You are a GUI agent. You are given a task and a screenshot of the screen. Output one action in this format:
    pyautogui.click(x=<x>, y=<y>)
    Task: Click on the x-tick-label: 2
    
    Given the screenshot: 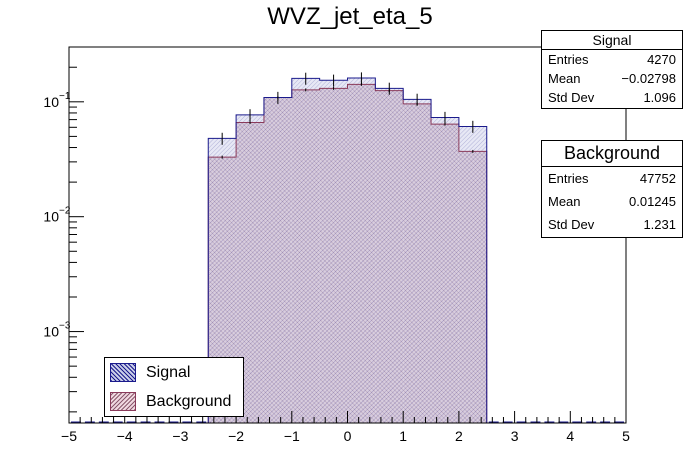 What is the action you would take?
    pyautogui.click(x=459, y=436)
    